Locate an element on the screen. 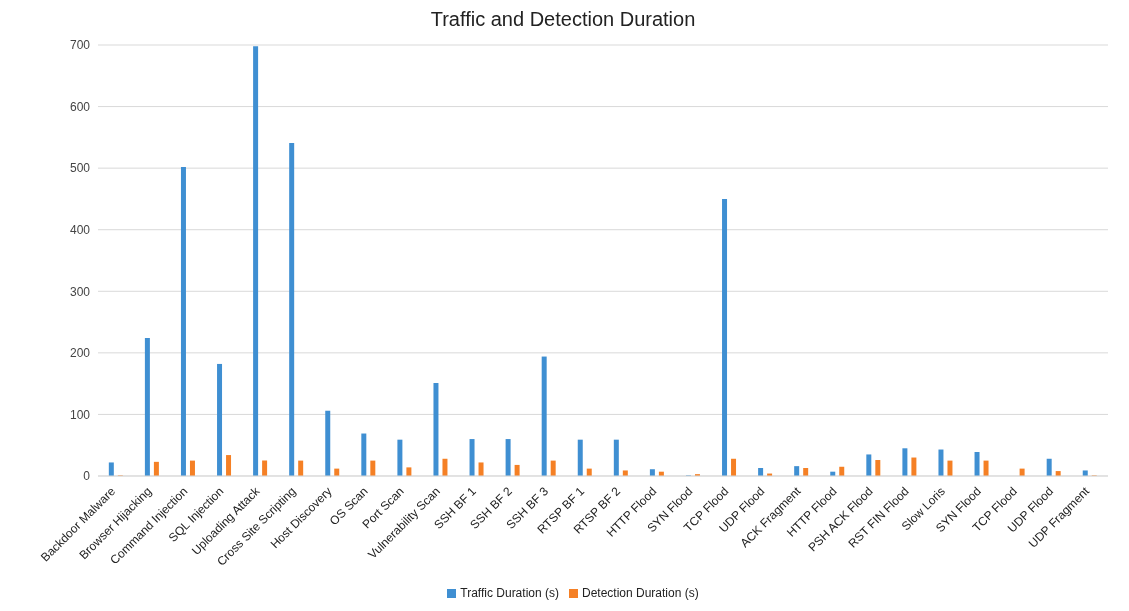  y-tick-label: 0 is located at coordinates (87, 476).